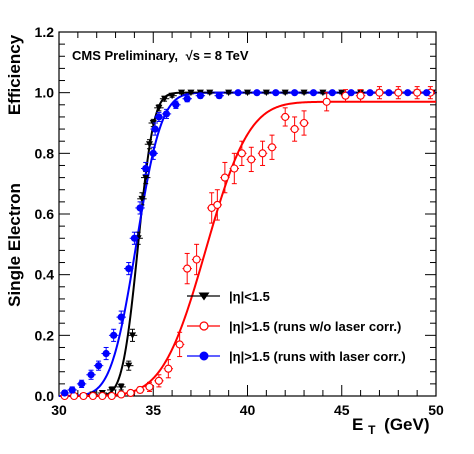 This screenshot has width=474, height=454. What do you see at coordinates (204, 296) in the screenshot?
I see `legend-marker-barrel` at bounding box center [204, 296].